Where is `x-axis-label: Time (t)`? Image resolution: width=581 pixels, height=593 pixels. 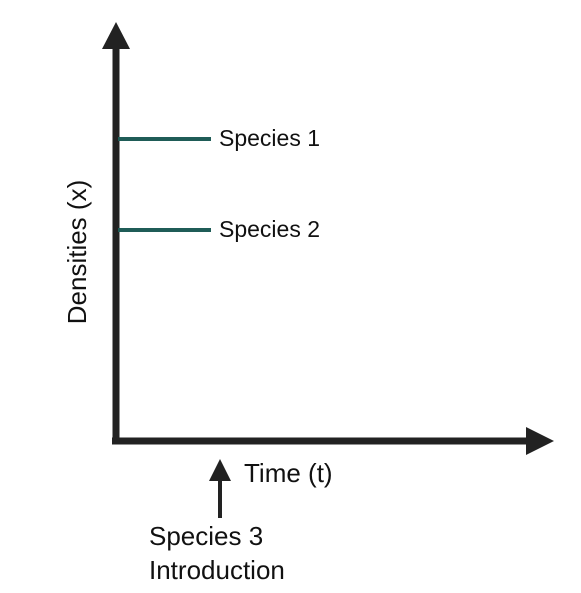
x-axis-label: Time (t) is located at coordinates (288, 473).